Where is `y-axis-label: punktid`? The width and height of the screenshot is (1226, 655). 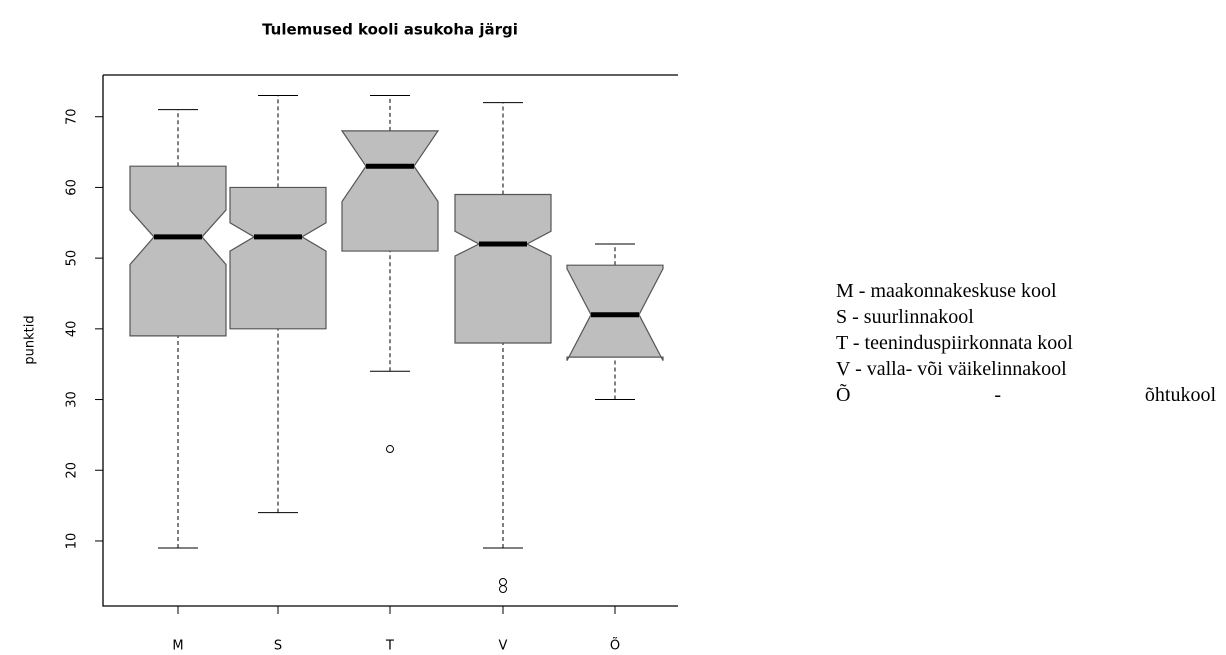
y-axis-label: punktid is located at coordinates (30, 339).